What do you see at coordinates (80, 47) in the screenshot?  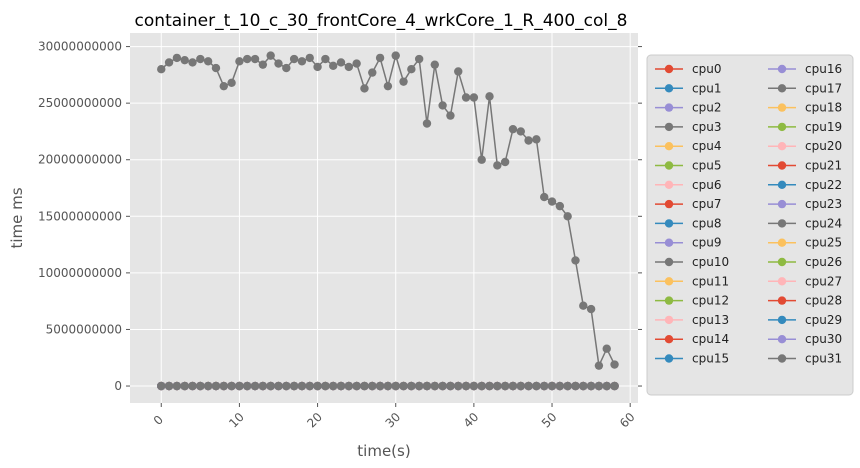 I see `y-tick-label: 30000000000` at bounding box center [80, 47].